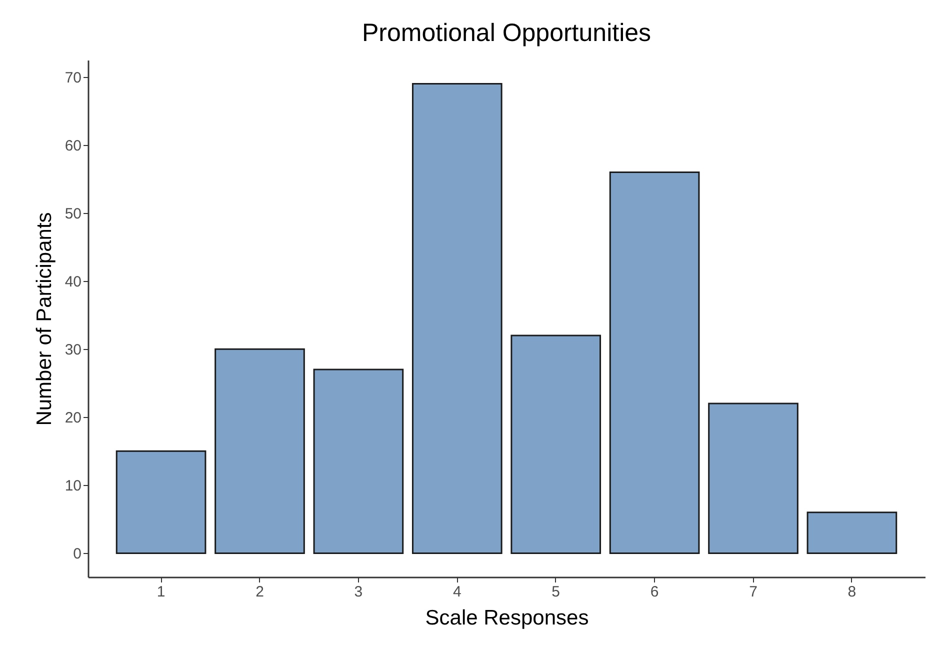 The width and height of the screenshot is (936, 653). Describe the element at coordinates (77, 554) in the screenshot. I see `y-tick-label: 0` at that location.